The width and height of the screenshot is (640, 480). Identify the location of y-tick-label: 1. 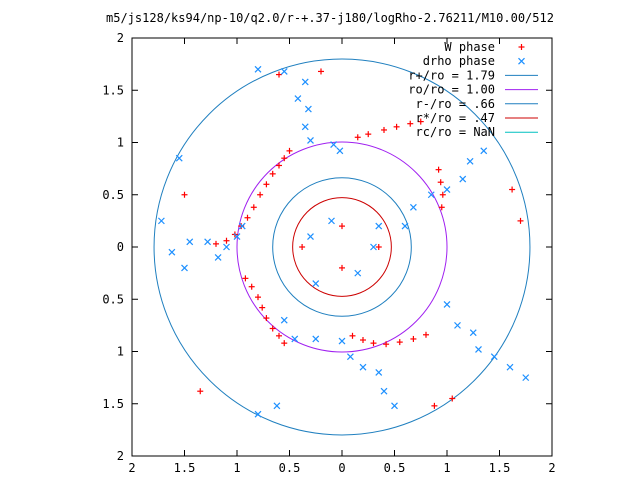
(120, 352).